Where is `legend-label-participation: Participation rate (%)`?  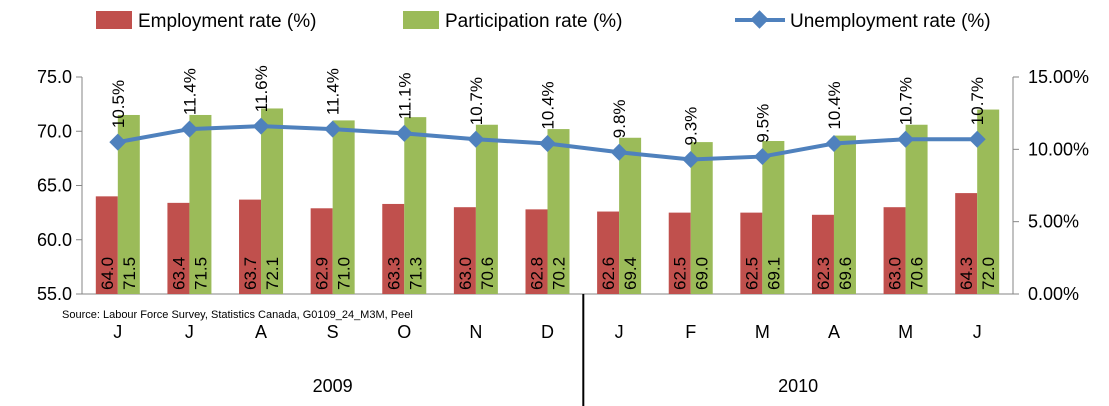
legend-label-participation: Participation rate (%) is located at coordinates (533, 21).